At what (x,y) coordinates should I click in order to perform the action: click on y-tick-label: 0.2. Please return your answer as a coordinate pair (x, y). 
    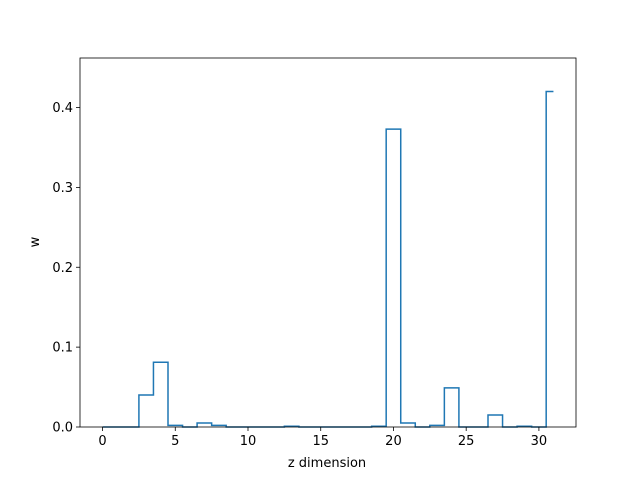
    Looking at the image, I should click on (62, 268).